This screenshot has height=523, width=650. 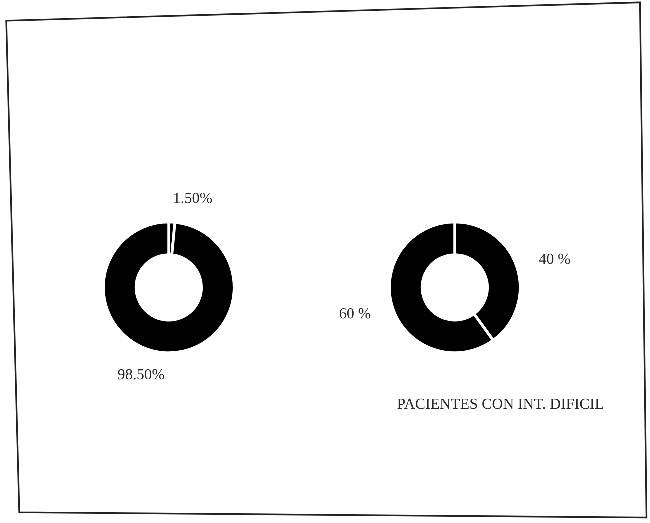 I want to click on data-label: 40 %, so click(x=554, y=259).